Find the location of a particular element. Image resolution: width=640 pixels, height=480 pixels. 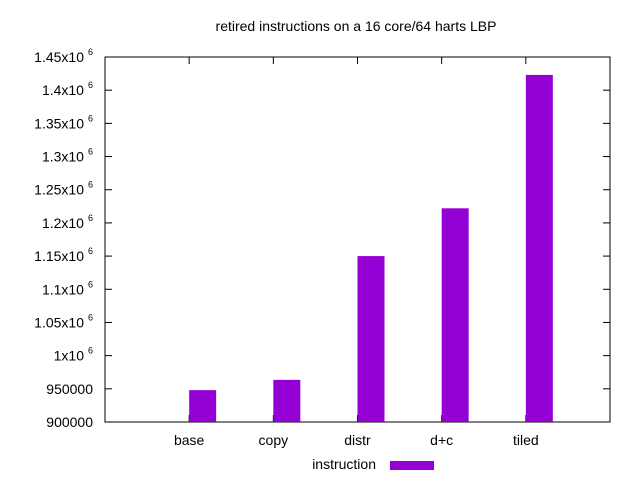

y-tick-label: 1.05x10 6 is located at coordinates (63, 321).